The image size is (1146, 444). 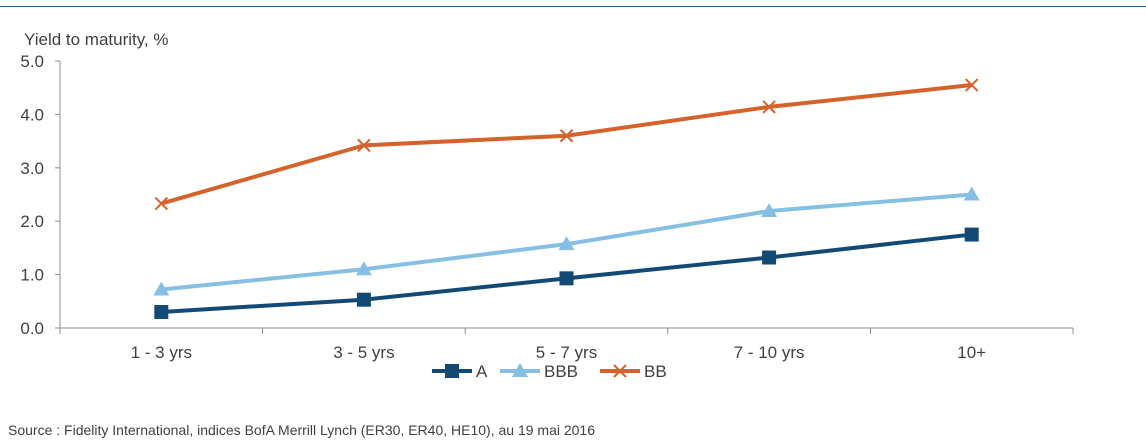 What do you see at coordinates (539, 371) in the screenshot?
I see `legend-item-bbb: BBB` at bounding box center [539, 371].